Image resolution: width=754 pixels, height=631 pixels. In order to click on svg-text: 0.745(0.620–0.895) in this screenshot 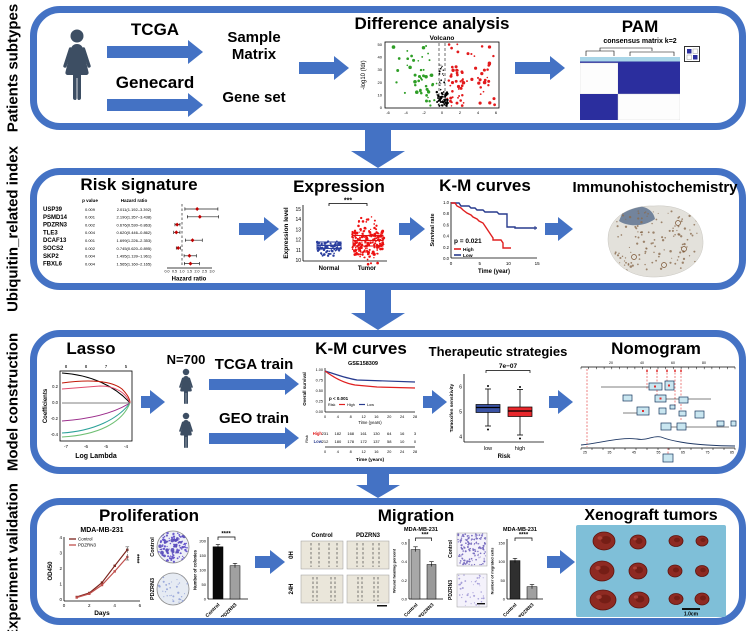, I will do `click(135, 248)`.